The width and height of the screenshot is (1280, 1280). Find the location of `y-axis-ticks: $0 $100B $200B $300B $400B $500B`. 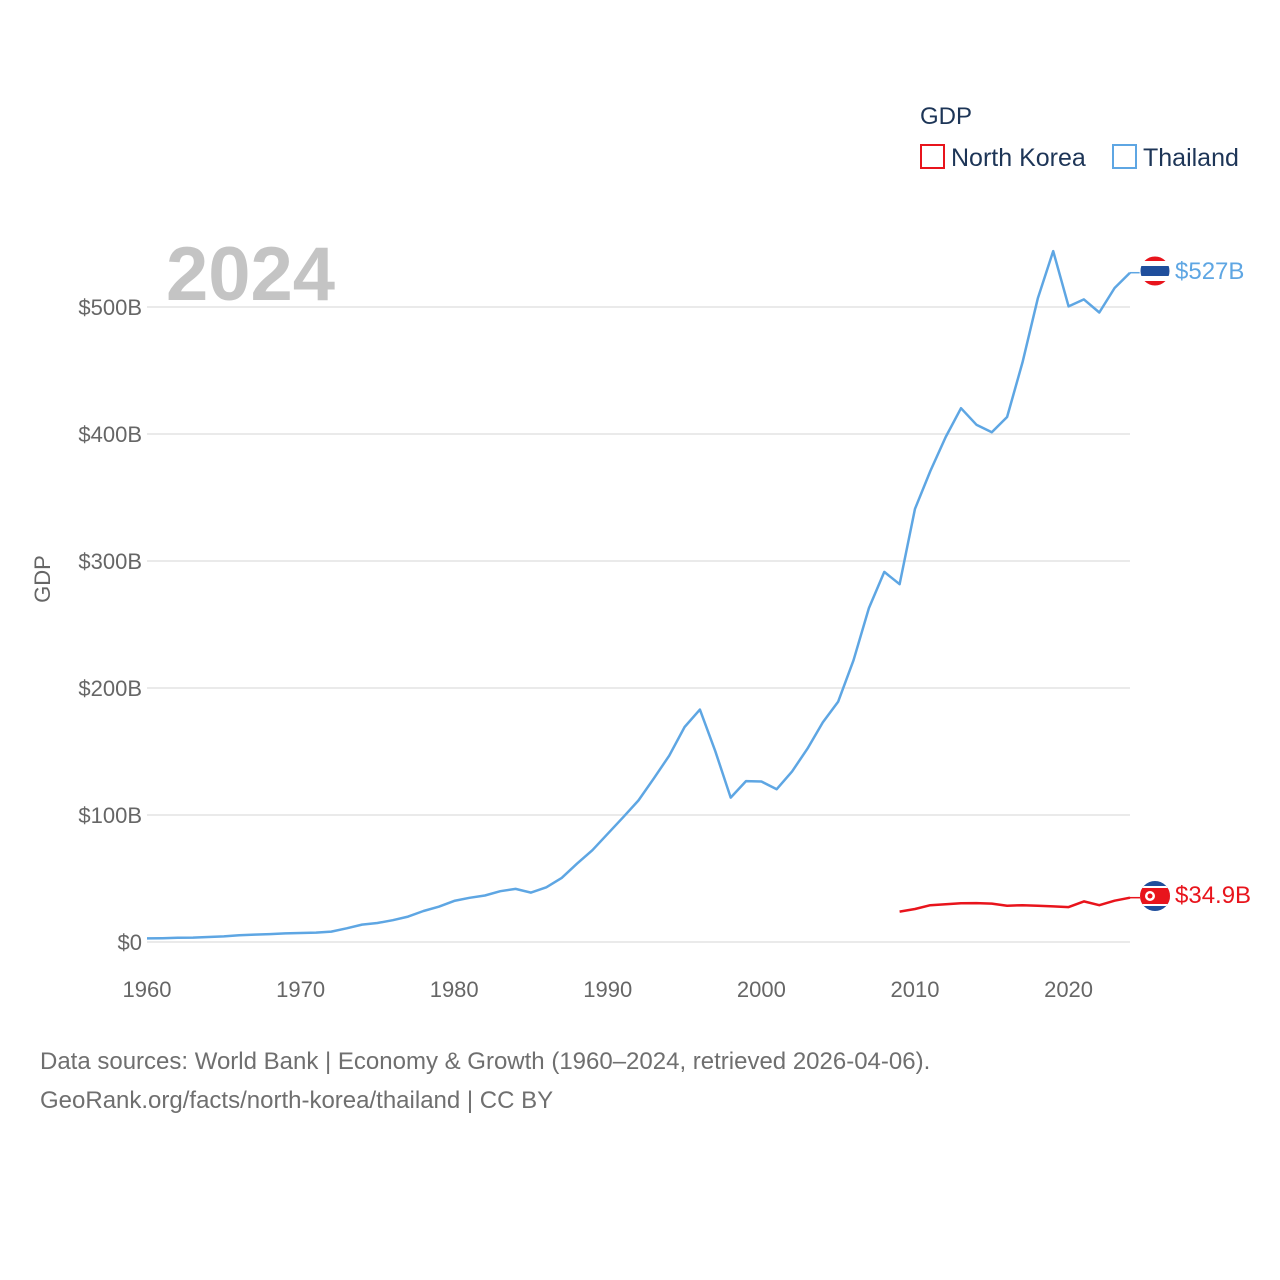

y-axis-ticks: $0 $100B $200B $300B $400B $500B is located at coordinates (110, 625).